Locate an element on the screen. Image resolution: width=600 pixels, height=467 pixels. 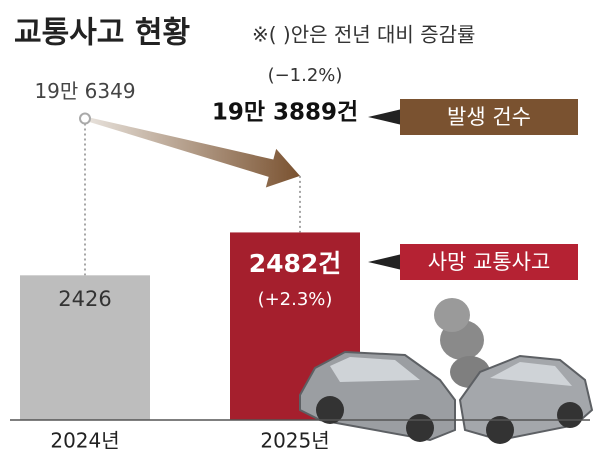
bar is located at coordinates (85, 347).